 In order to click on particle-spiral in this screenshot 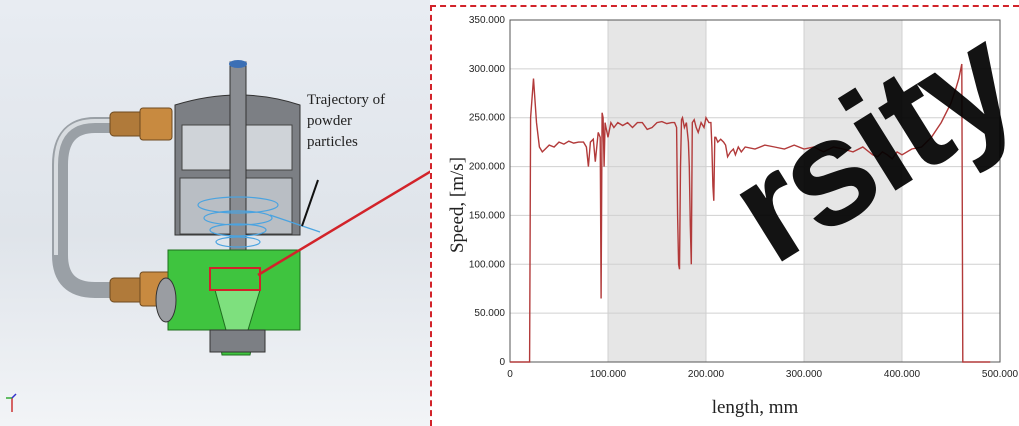, I will do `click(259, 227)`.